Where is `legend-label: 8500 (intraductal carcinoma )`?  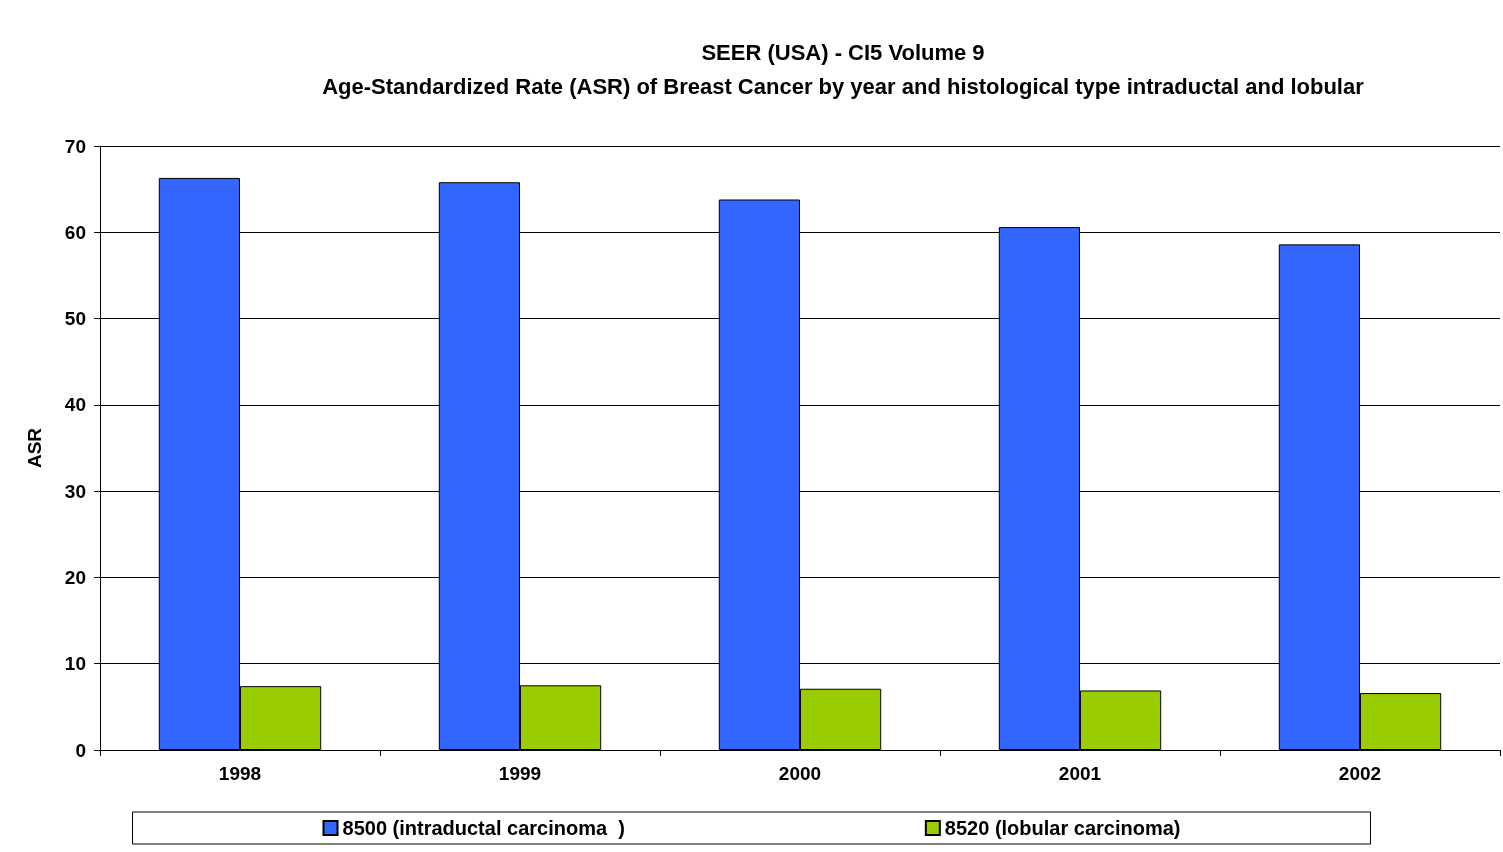
legend-label: 8500 (intraductal carcinoma ) is located at coordinates (483, 828).